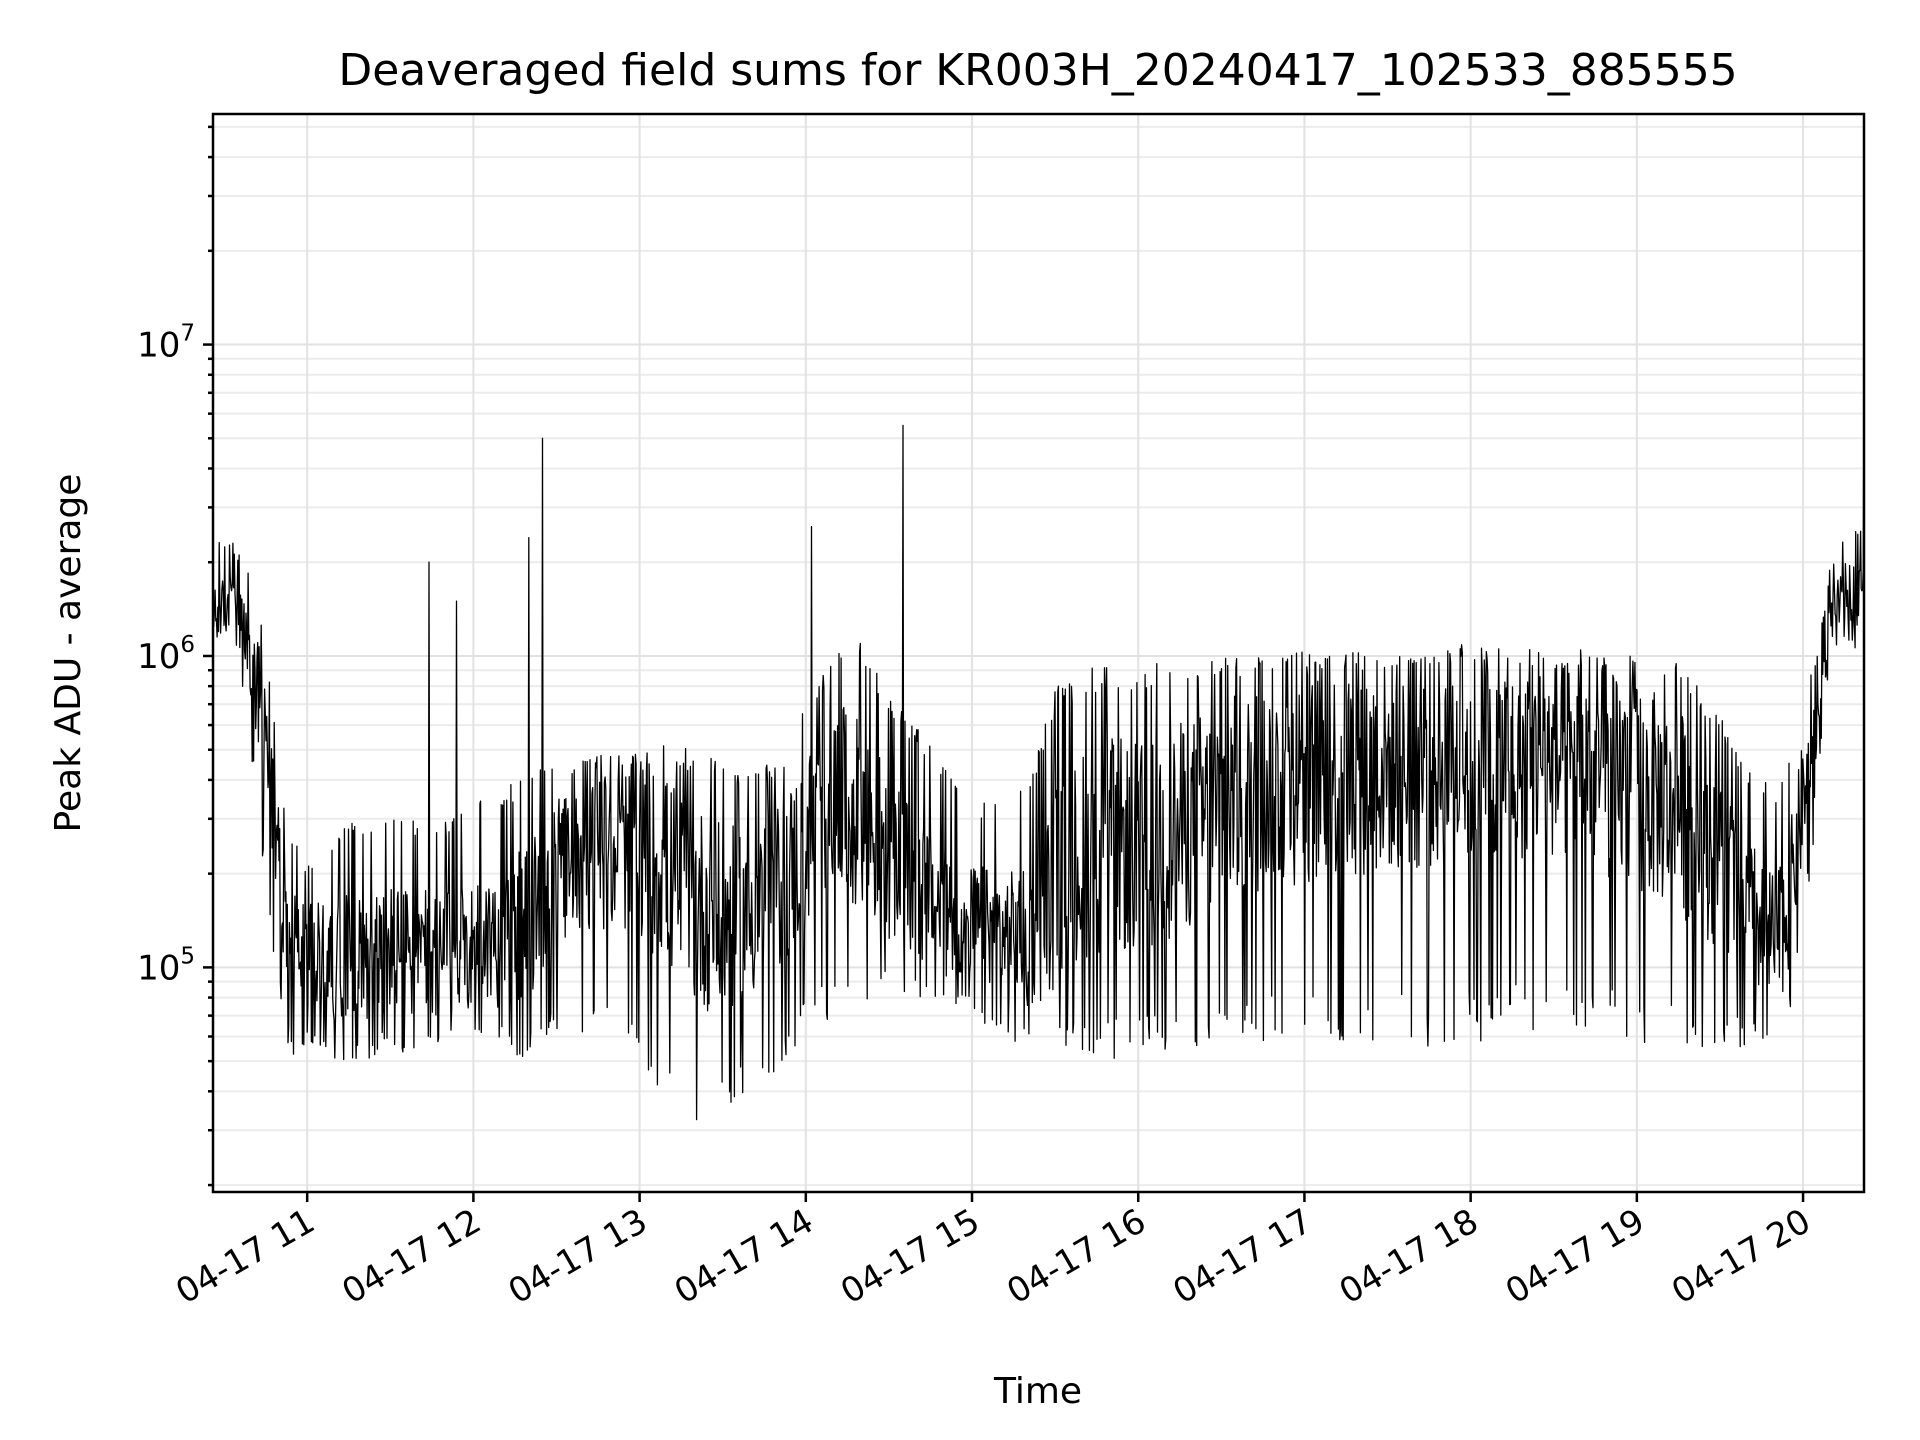 The width and height of the screenshot is (1920, 1440). Describe the element at coordinates (187, 645) in the screenshot. I see `y-tick-exponent: 6` at that location.